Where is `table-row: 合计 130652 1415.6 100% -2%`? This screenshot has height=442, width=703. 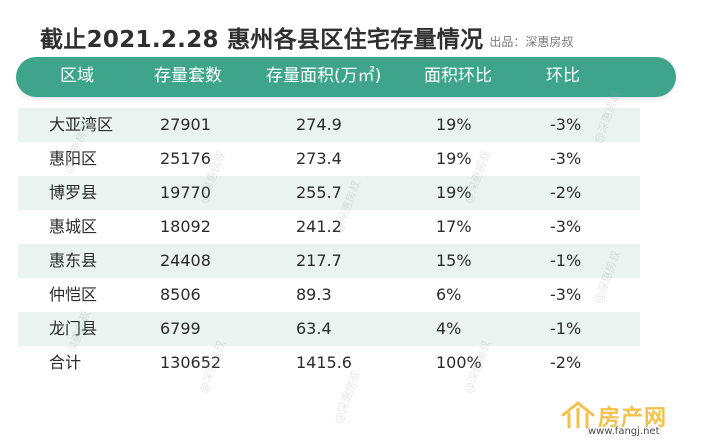
table-row: 合计 130652 1415.6 100% -2% is located at coordinates (329, 363).